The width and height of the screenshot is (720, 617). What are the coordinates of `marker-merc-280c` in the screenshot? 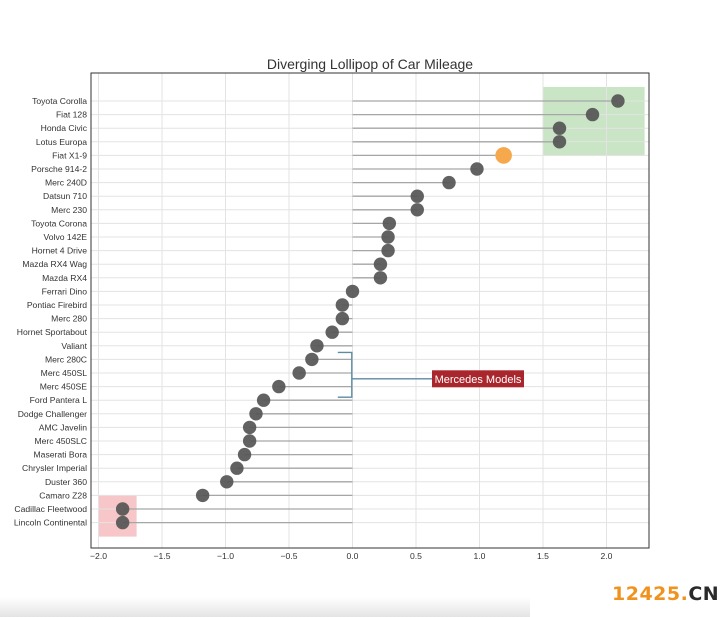 It's located at (312, 359).